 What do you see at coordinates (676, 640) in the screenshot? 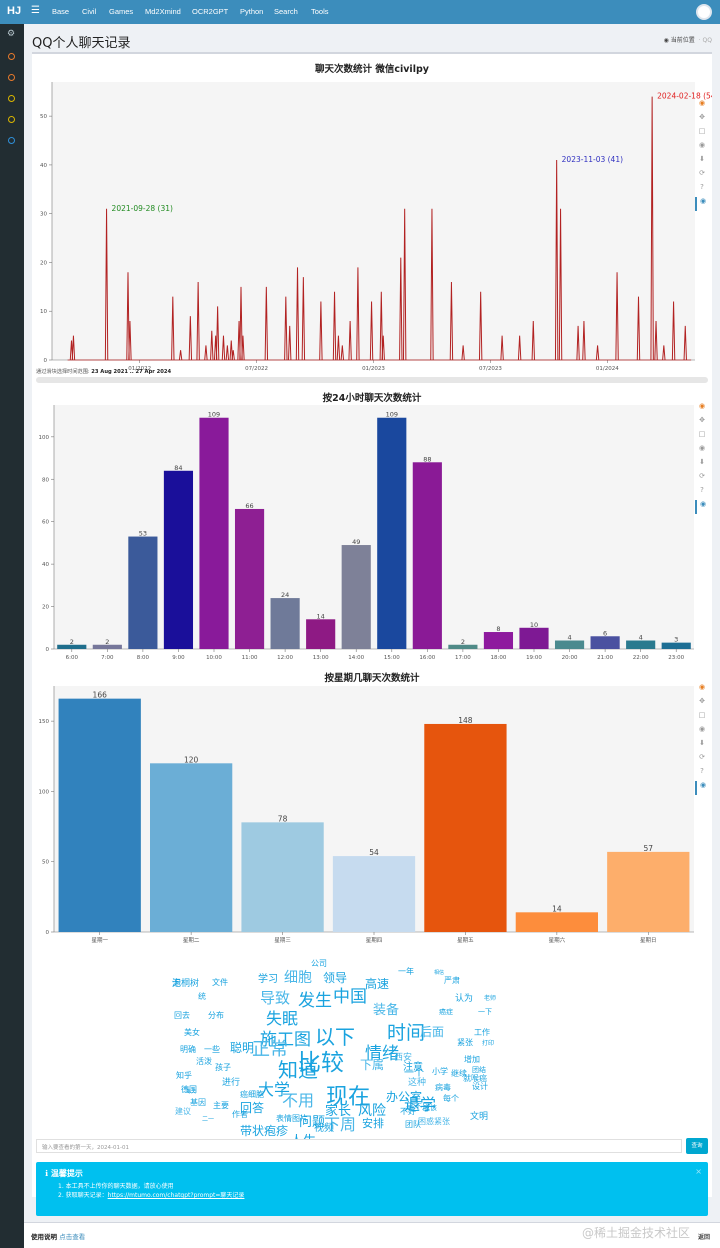
I see `bar-value-label: 3` at bounding box center [676, 640].